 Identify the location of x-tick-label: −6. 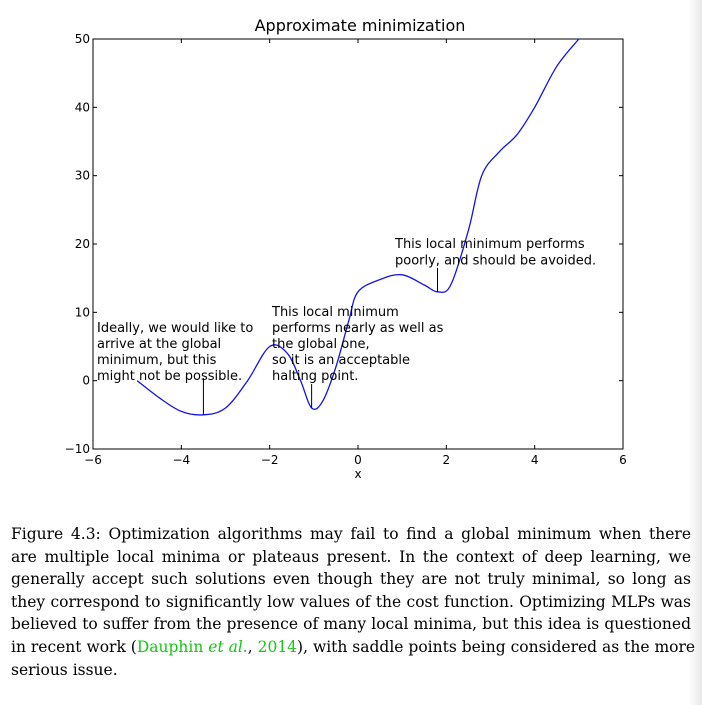
(93, 460).